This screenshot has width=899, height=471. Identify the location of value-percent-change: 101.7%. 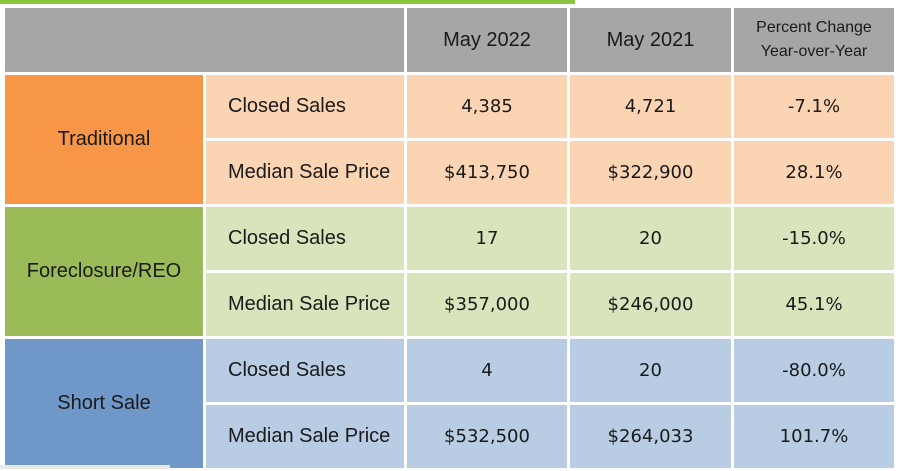
(814, 436).